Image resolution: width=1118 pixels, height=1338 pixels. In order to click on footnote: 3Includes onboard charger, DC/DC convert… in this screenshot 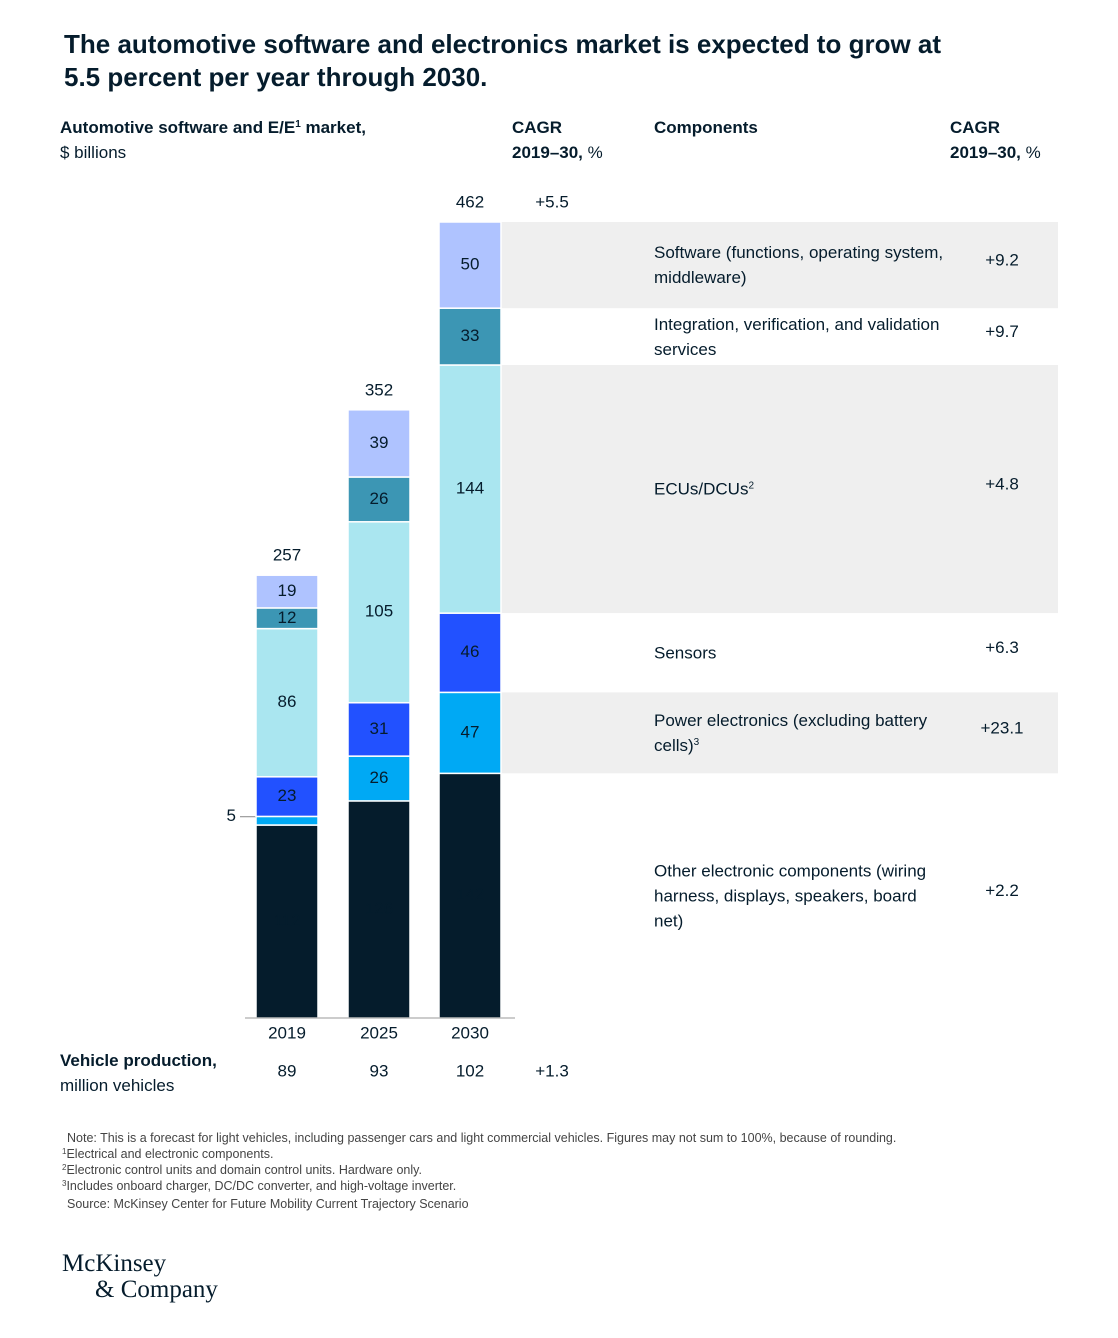, I will do `click(259, 1186)`.